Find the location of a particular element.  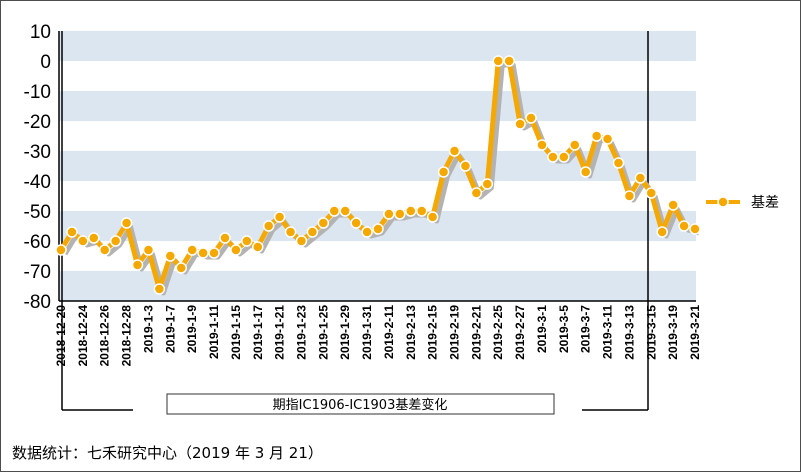

y-tick-label: -10 is located at coordinates (37, 92).